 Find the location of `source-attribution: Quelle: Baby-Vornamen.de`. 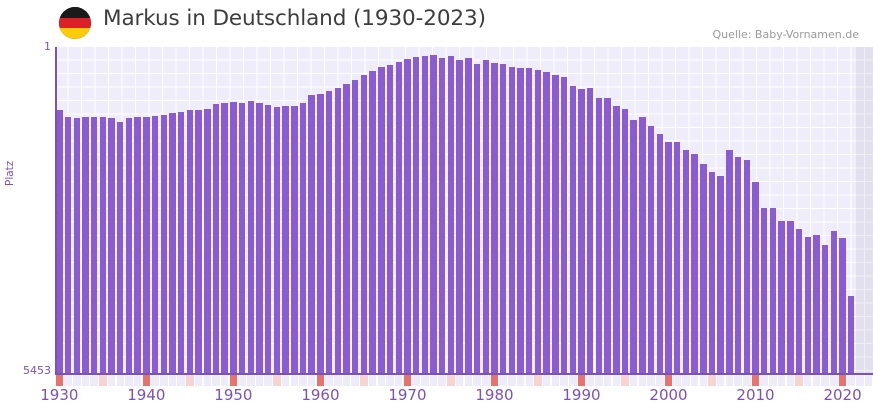

source-attribution: Quelle: Baby-Vornamen.de is located at coordinates (785, 34).